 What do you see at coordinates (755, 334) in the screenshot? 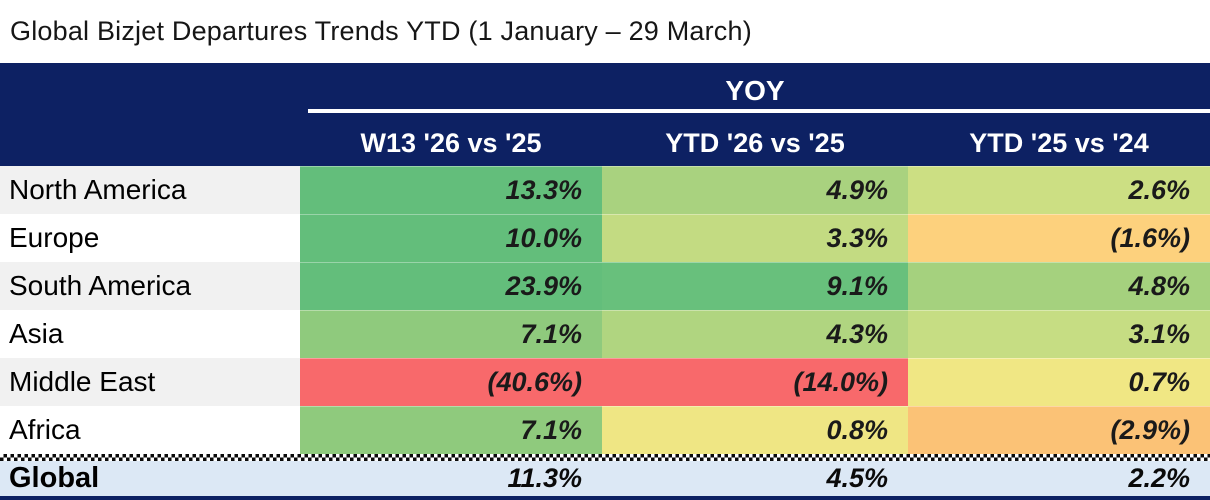
I see `heatmap-cell: 4.3%` at bounding box center [755, 334].